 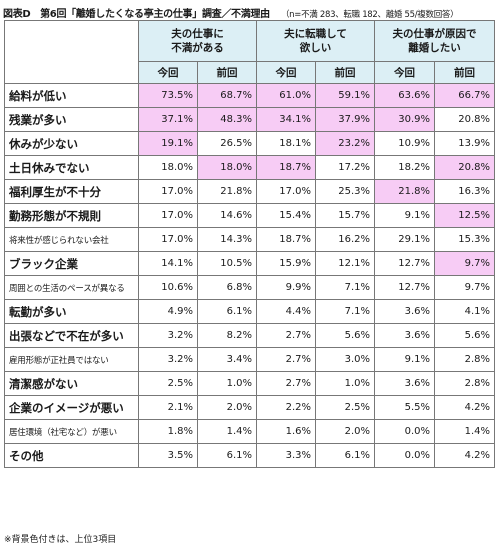 I want to click on value-cell: 0.0%, so click(x=404, y=431).